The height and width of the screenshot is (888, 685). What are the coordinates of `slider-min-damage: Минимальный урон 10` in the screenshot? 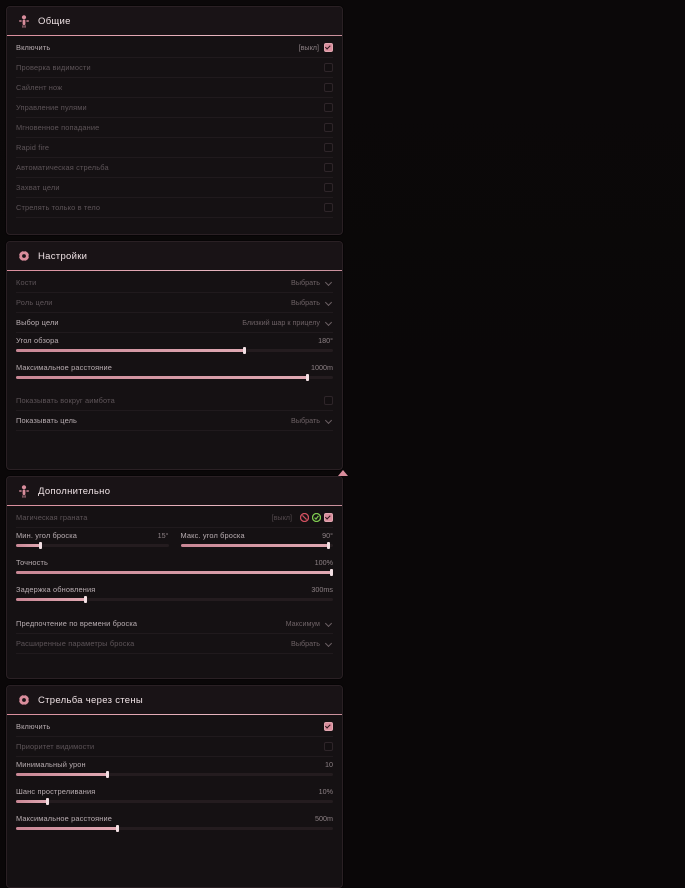 It's located at (174, 769).